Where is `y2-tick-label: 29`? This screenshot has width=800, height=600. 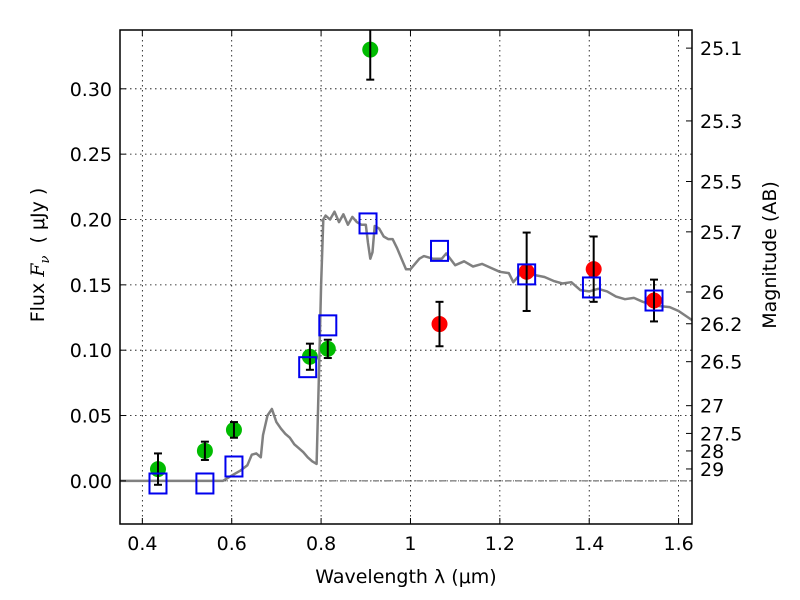 y2-tick-label: 29 is located at coordinates (712, 470).